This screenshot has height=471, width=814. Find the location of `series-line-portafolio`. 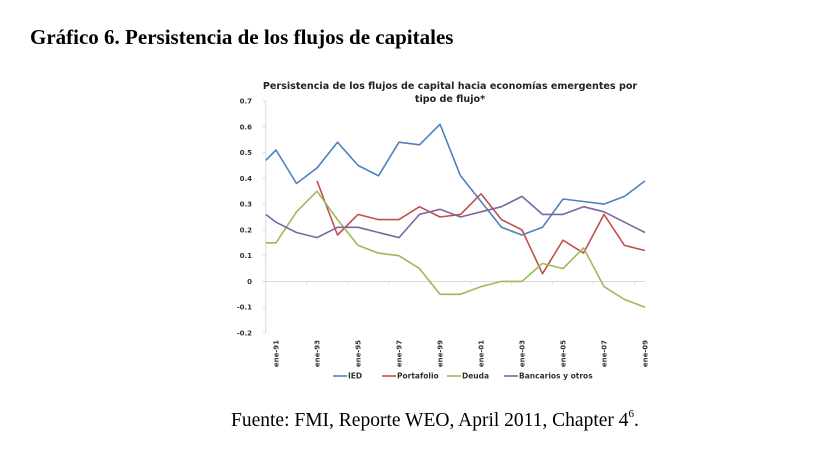

series-line-portafolio is located at coordinates (481, 227).